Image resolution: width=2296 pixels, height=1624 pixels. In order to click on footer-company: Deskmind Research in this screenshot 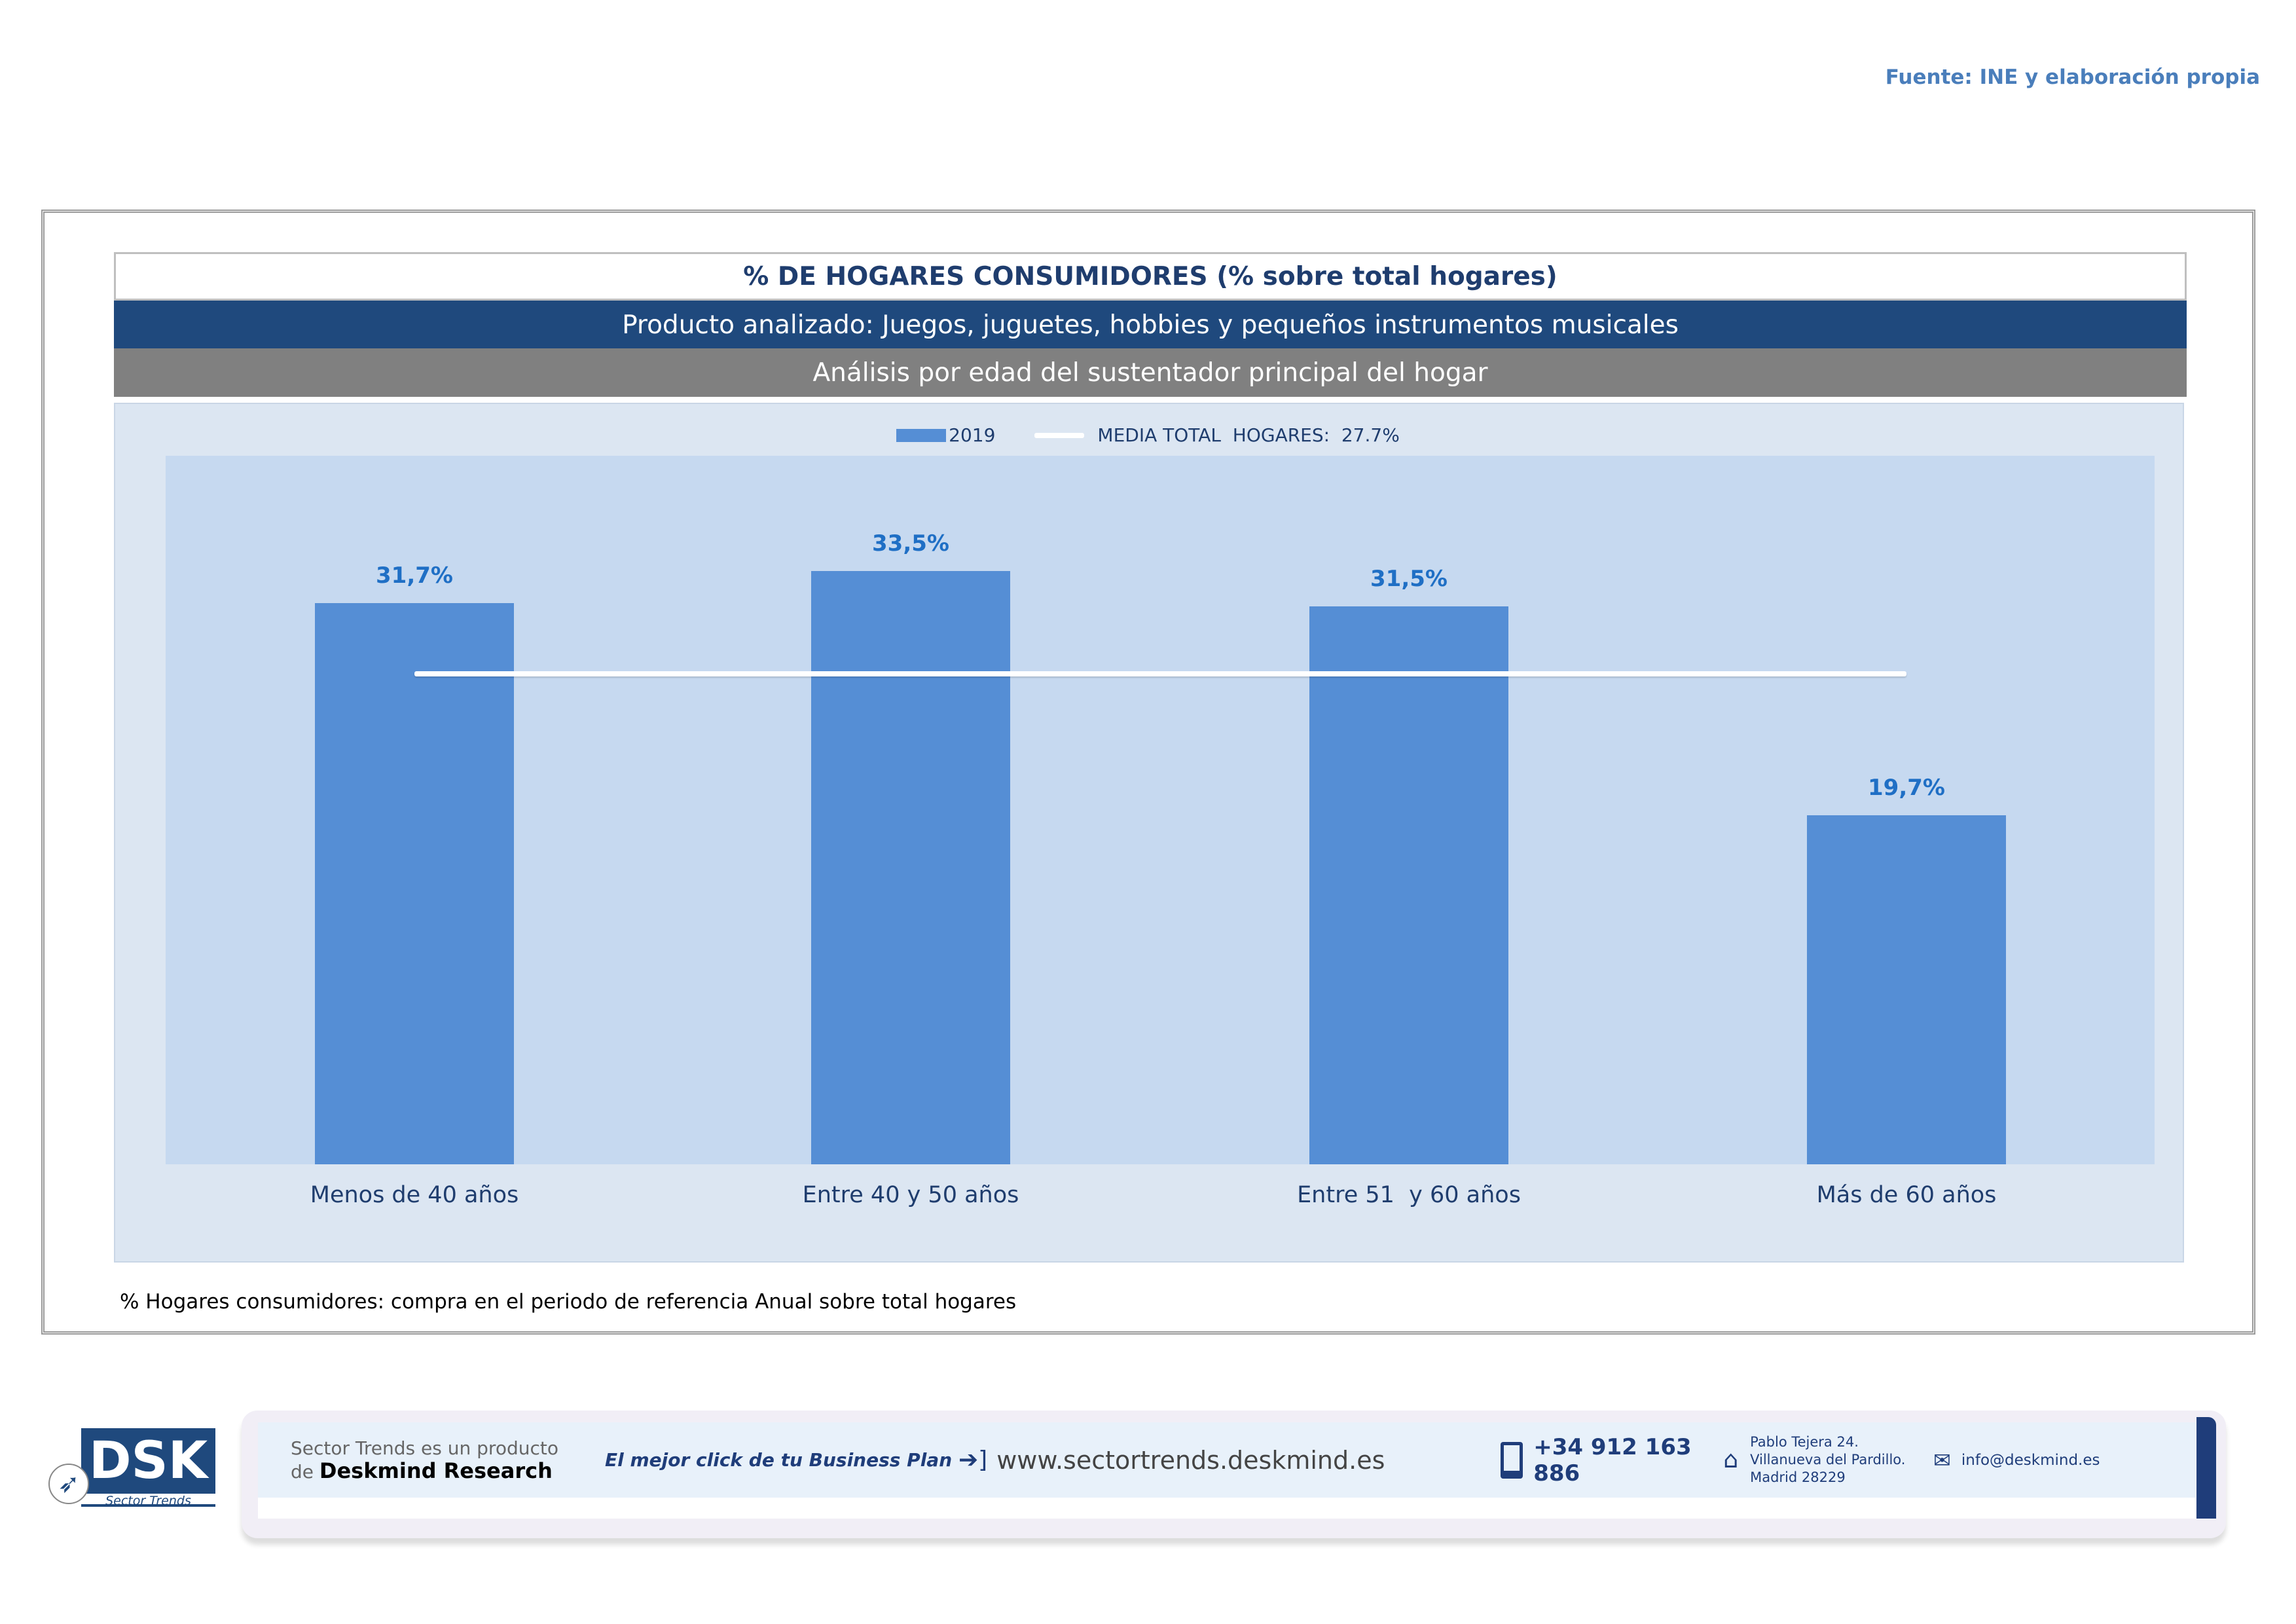, I will do `click(436, 1470)`.